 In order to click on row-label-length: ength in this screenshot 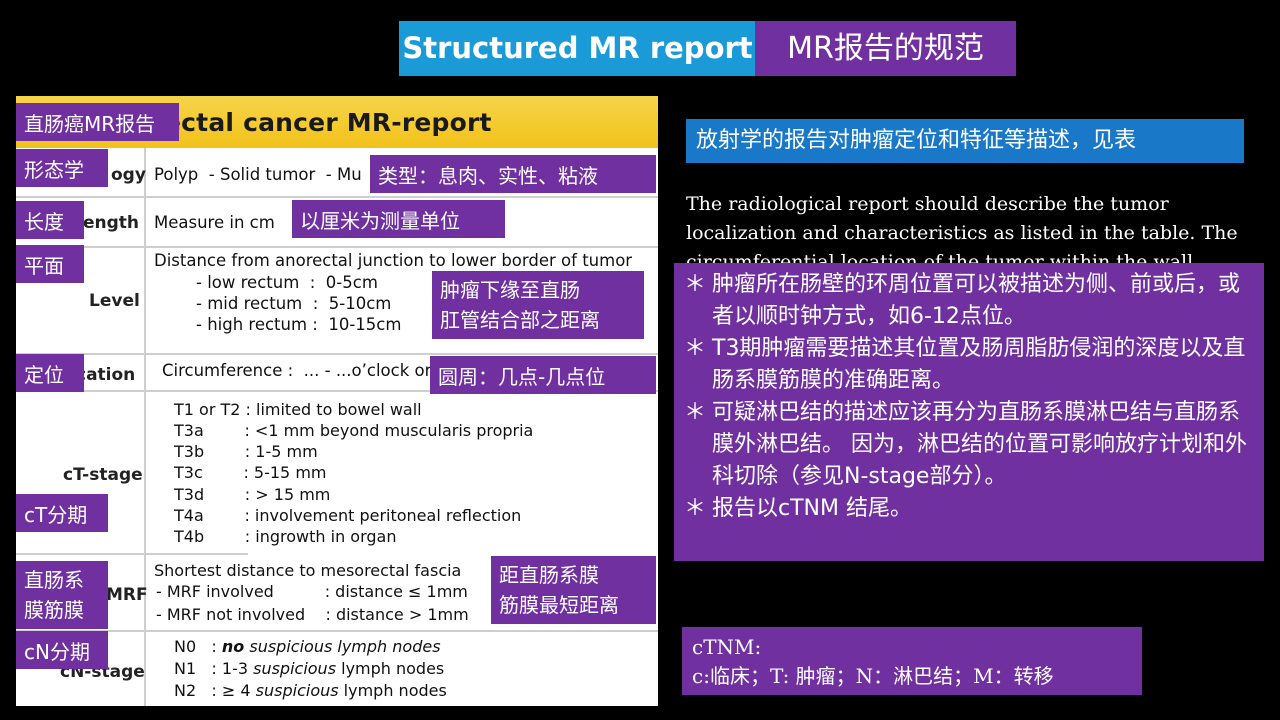, I will do `click(111, 223)`.